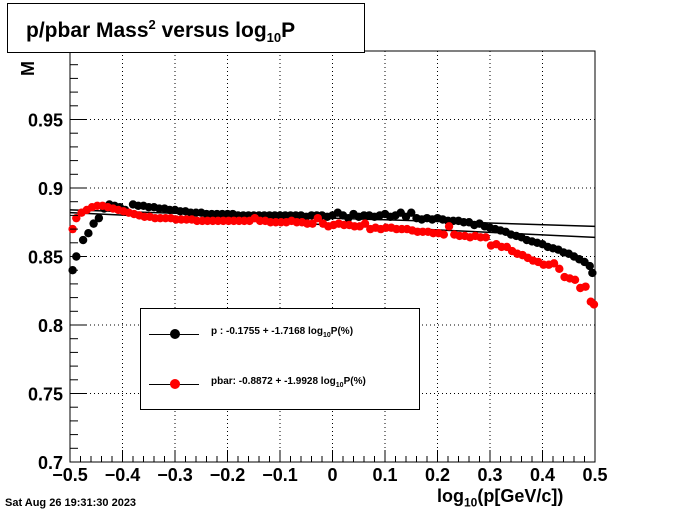 The width and height of the screenshot is (700, 514). Describe the element at coordinates (489, 475) in the screenshot. I see `x-tick-label: 0.3` at that location.